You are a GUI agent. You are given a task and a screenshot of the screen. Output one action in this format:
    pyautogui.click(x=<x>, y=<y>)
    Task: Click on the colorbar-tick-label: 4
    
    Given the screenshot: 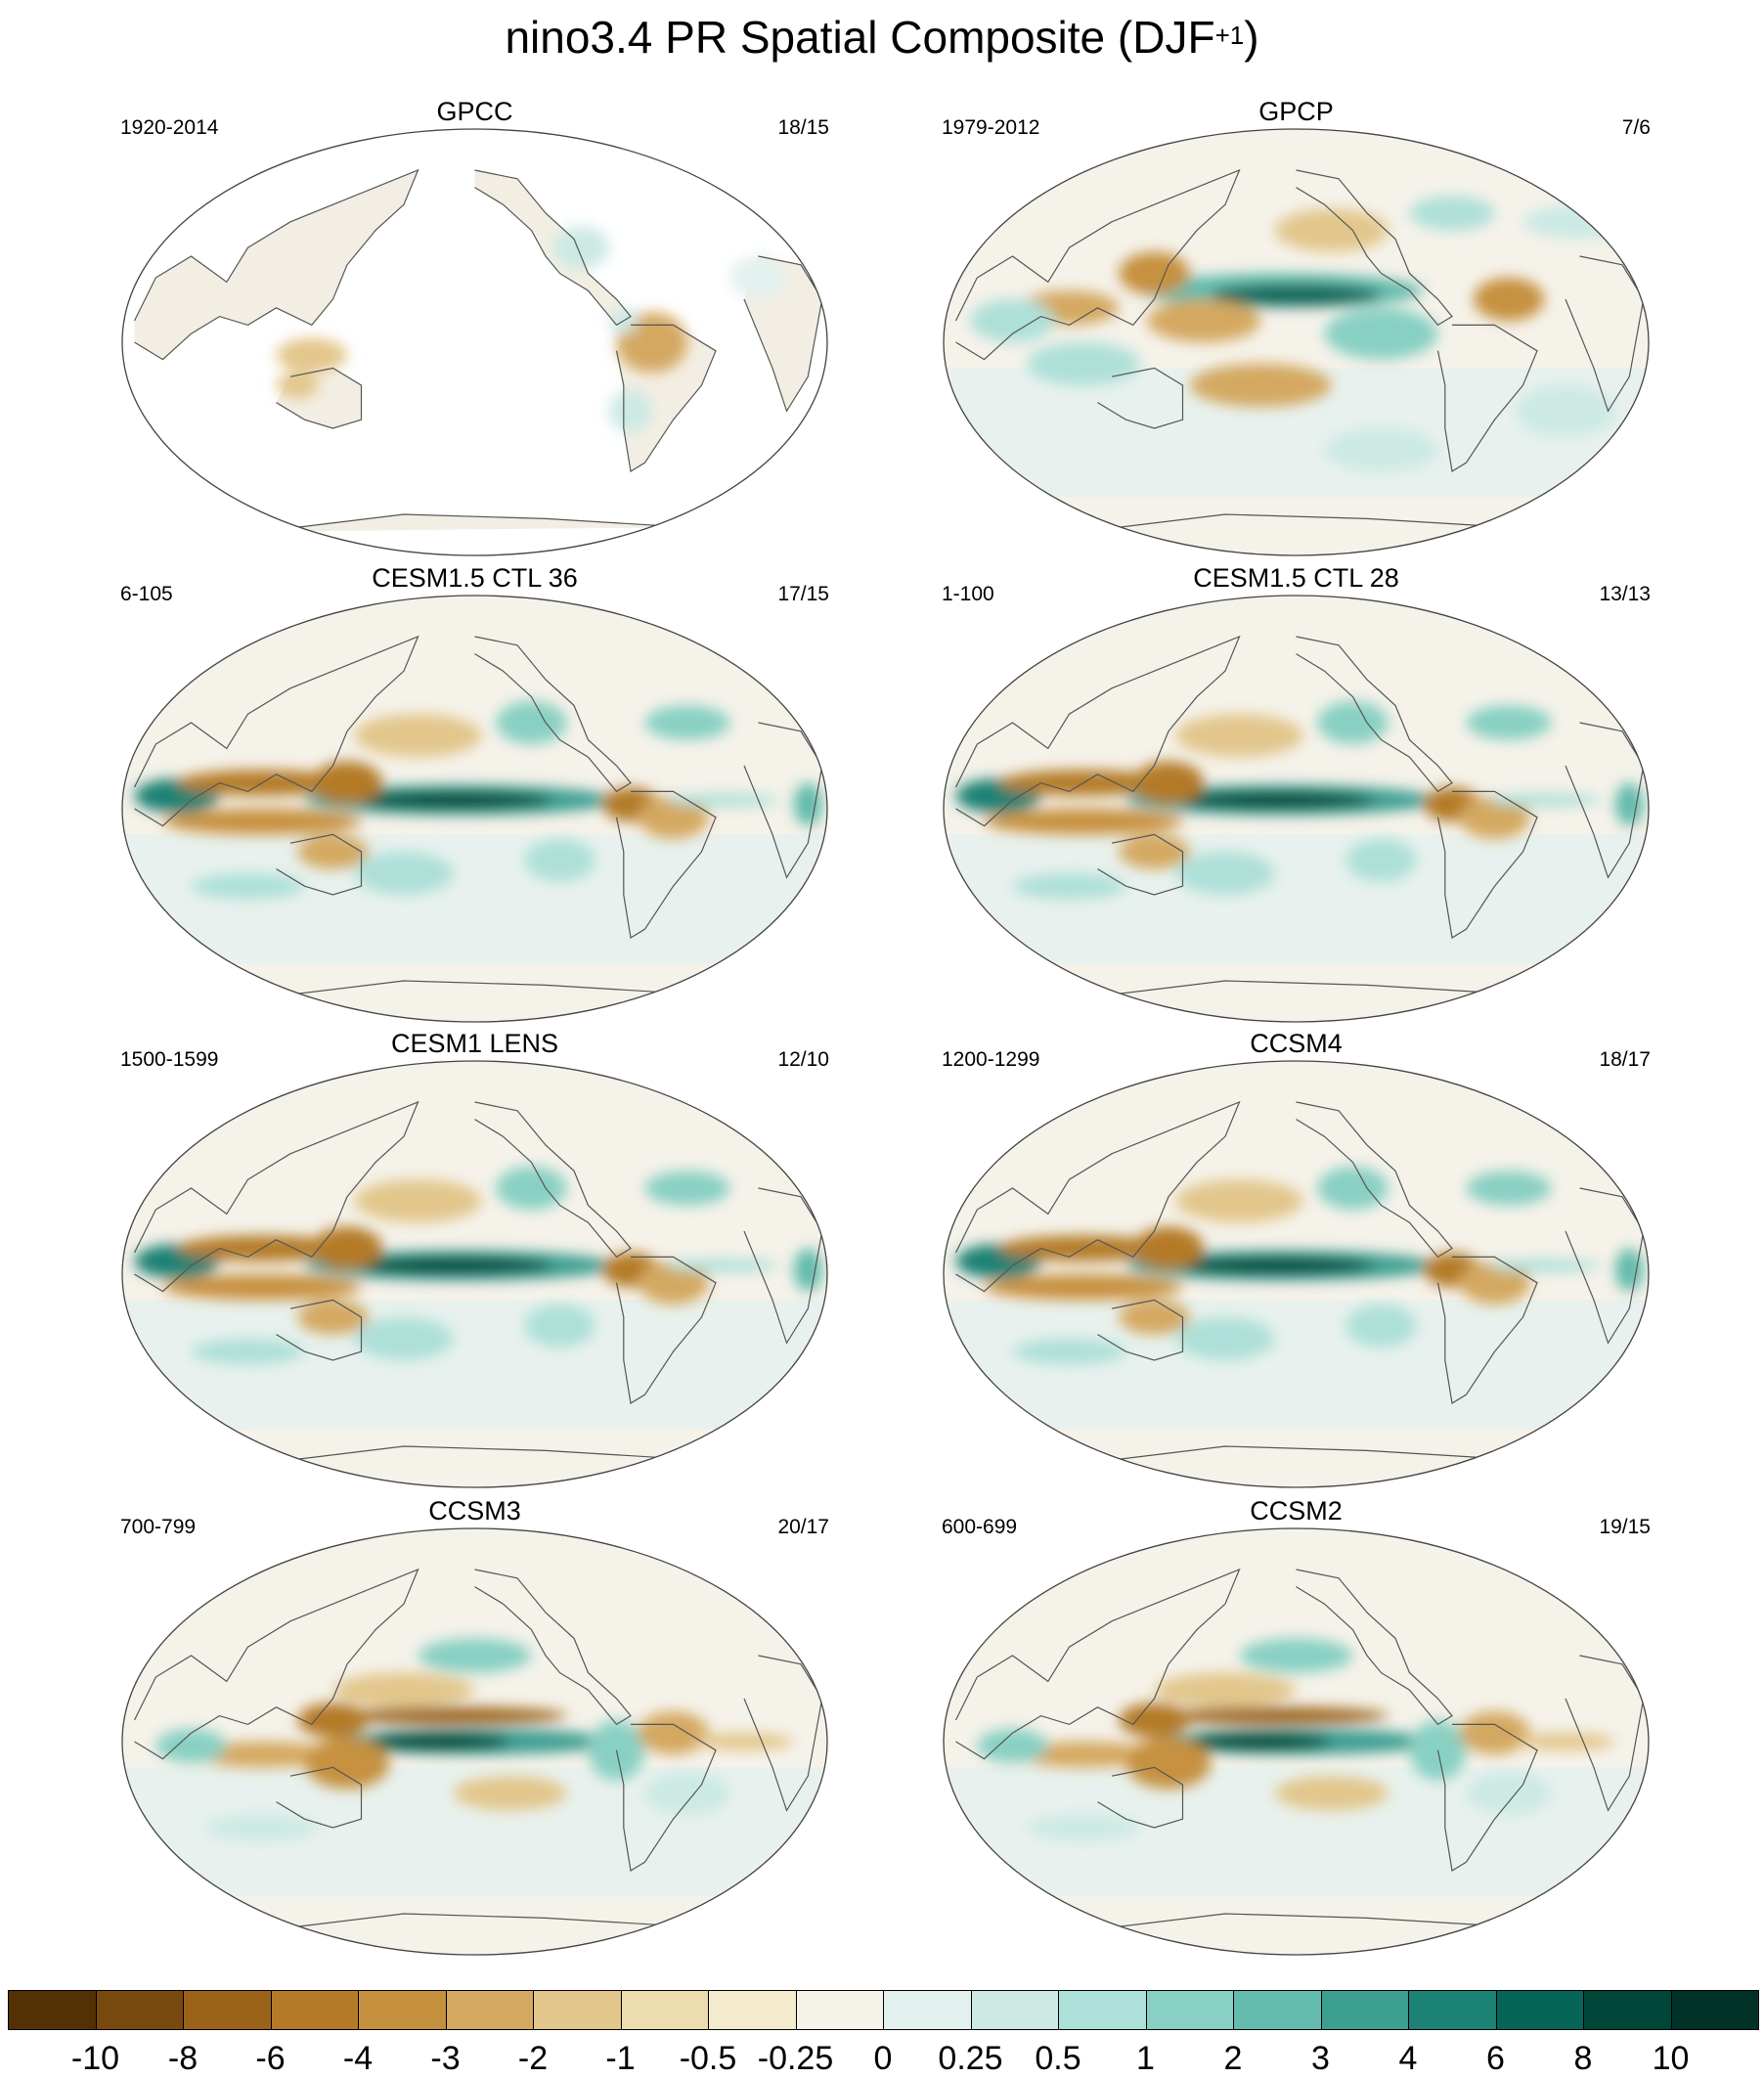 What is the action you would take?
    pyautogui.click(x=1408, y=2058)
    